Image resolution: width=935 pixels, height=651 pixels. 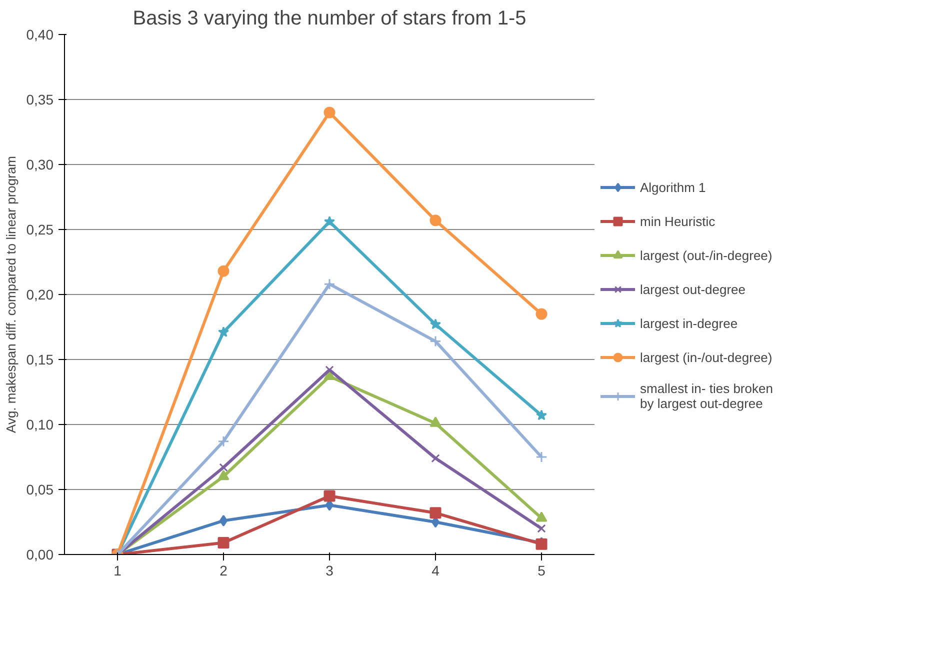 I want to click on x-tick-label: 2, so click(x=224, y=570).